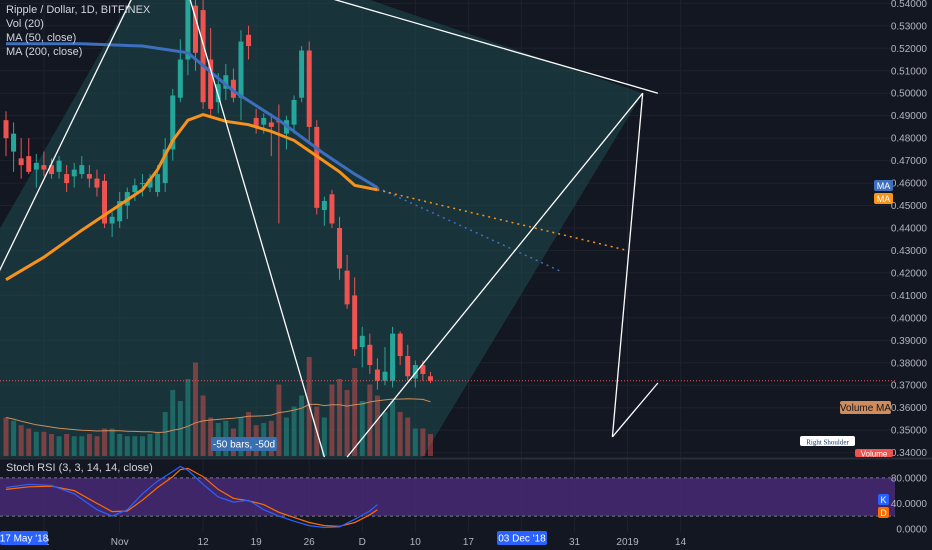 This screenshot has height=550, width=932. Describe the element at coordinates (909, 49) in the screenshot. I see `price-tick-label: 0.52000` at that location.